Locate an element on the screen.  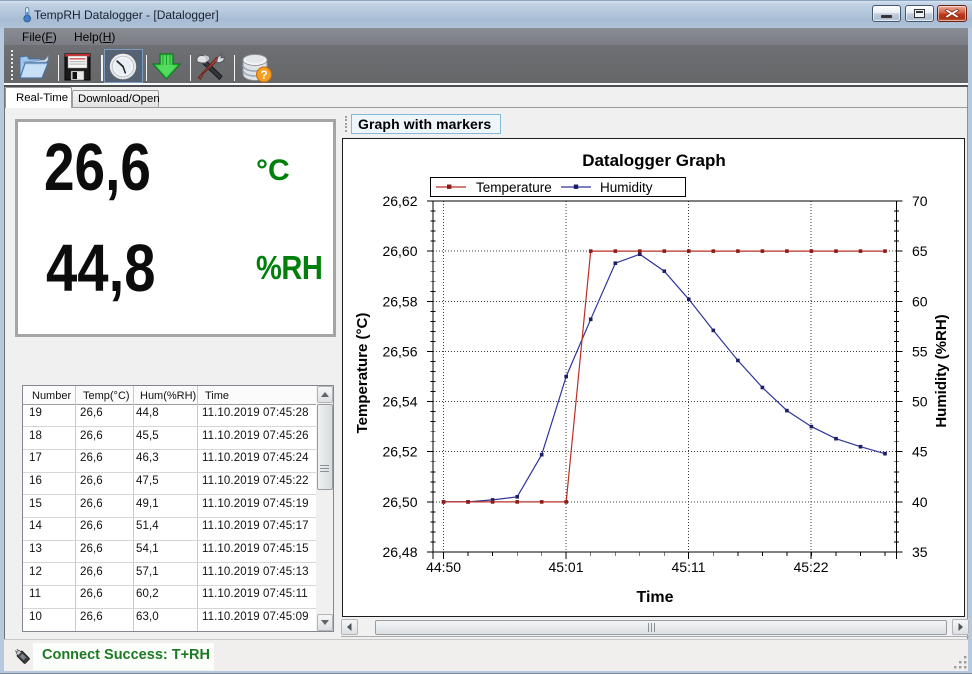
svg-text: 26,52 is located at coordinates (399, 452).